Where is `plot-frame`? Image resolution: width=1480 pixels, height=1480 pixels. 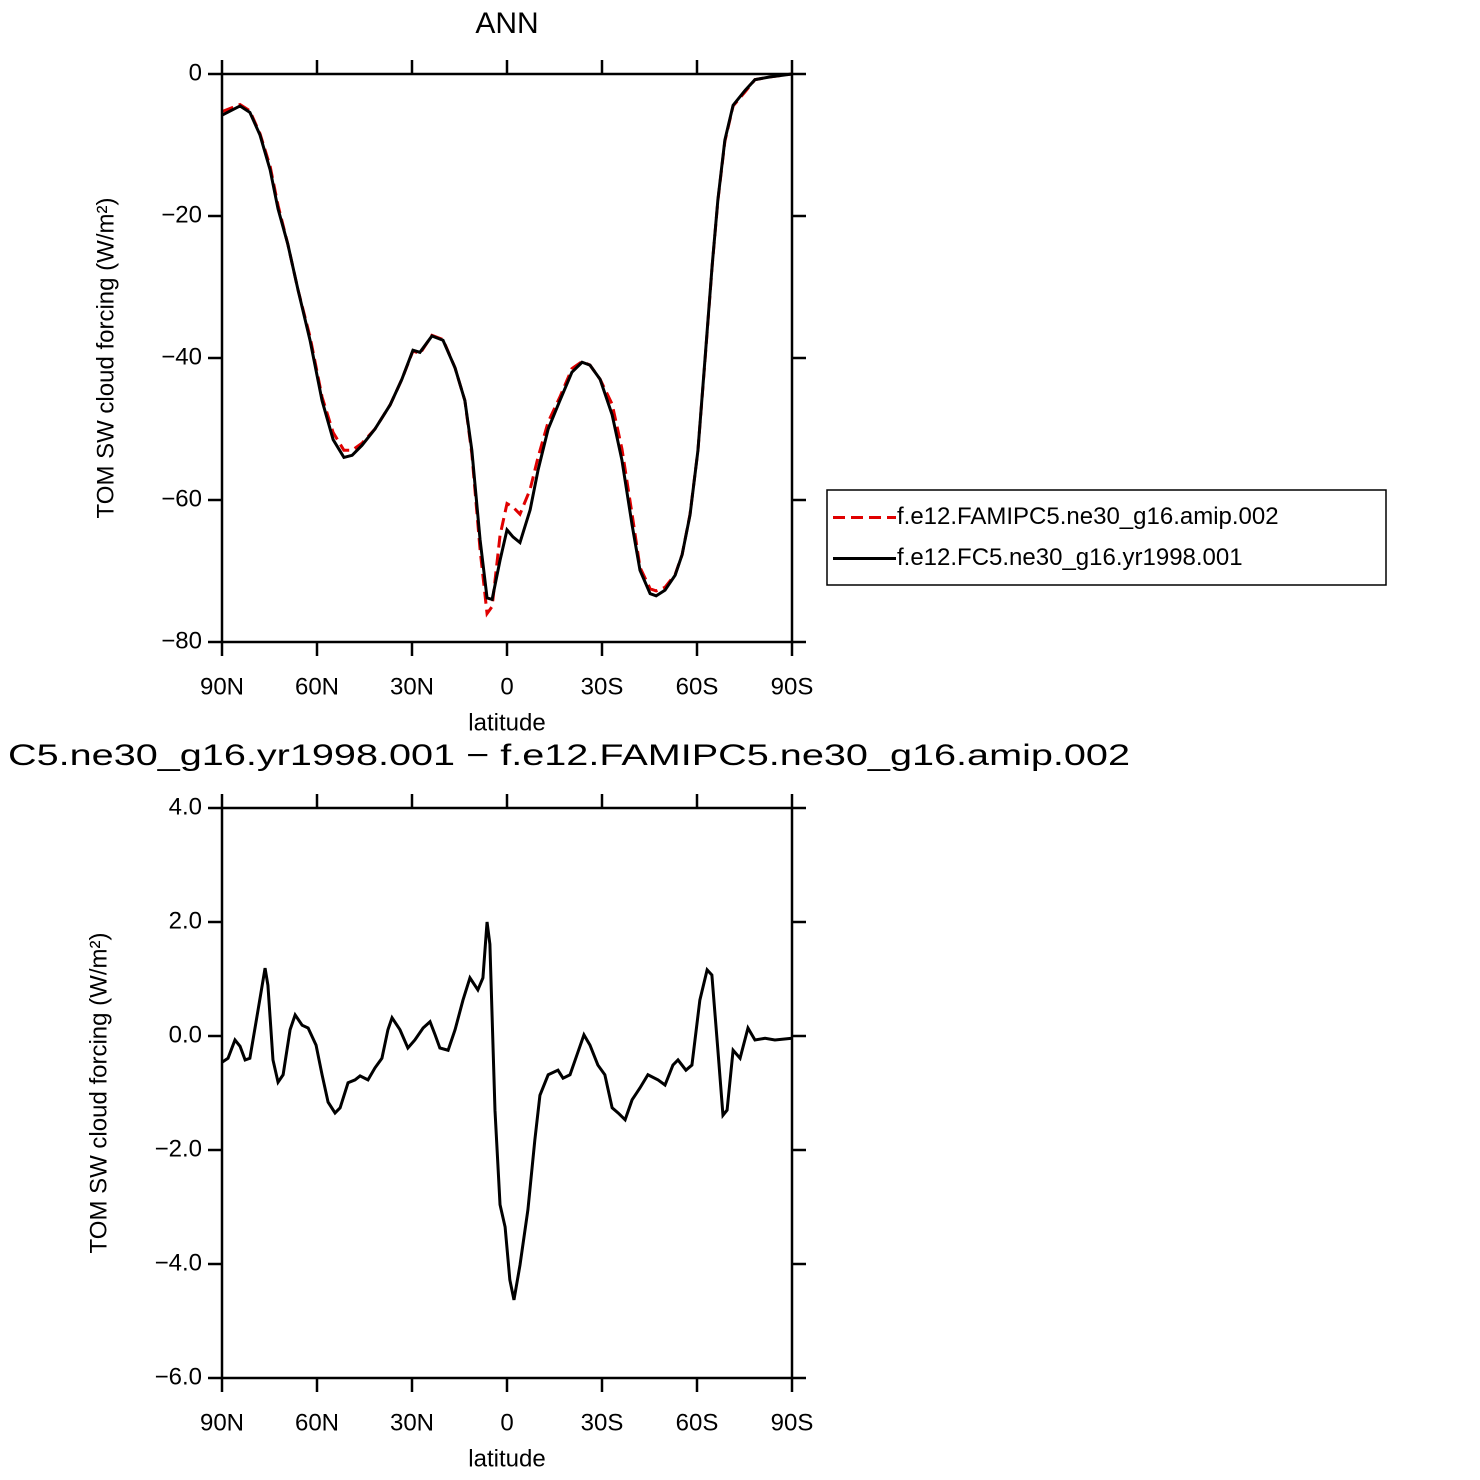 plot-frame is located at coordinates (507, 358).